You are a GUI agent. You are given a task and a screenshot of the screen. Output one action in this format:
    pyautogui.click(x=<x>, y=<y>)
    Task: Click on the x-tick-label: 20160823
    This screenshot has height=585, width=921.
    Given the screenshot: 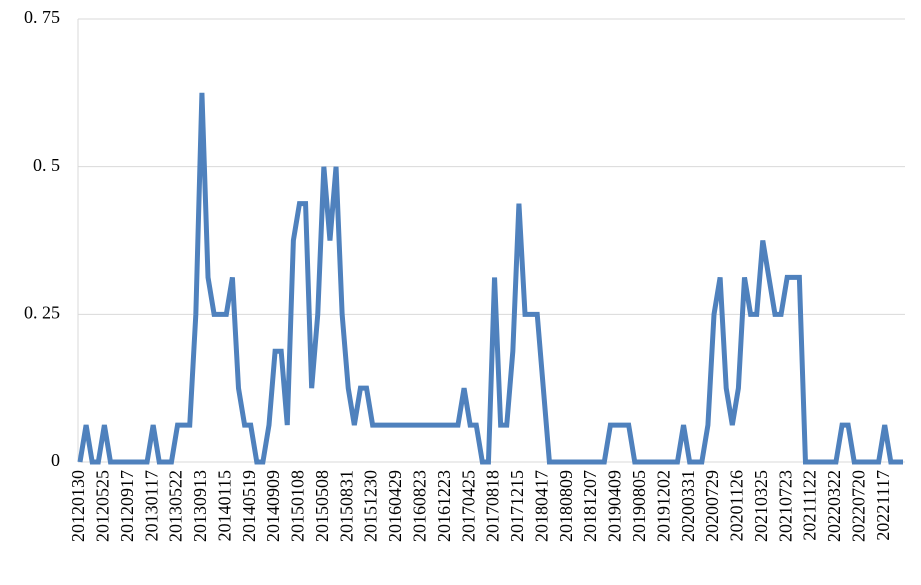 What is the action you would take?
    pyautogui.click(x=420, y=506)
    